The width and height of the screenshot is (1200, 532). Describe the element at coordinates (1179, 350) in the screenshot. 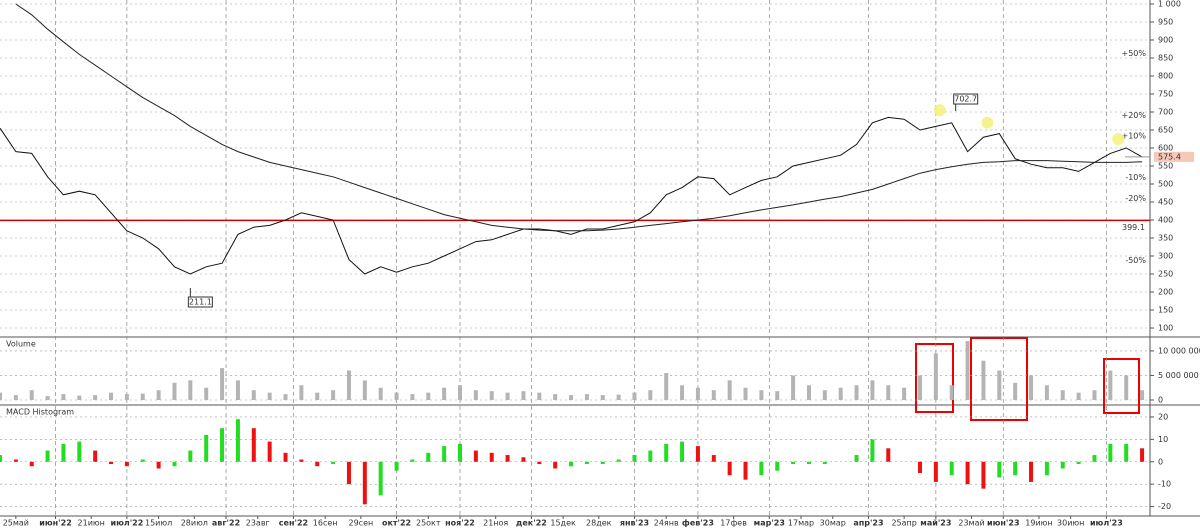

I see `y-tick-label: 10 000 000` at that location.